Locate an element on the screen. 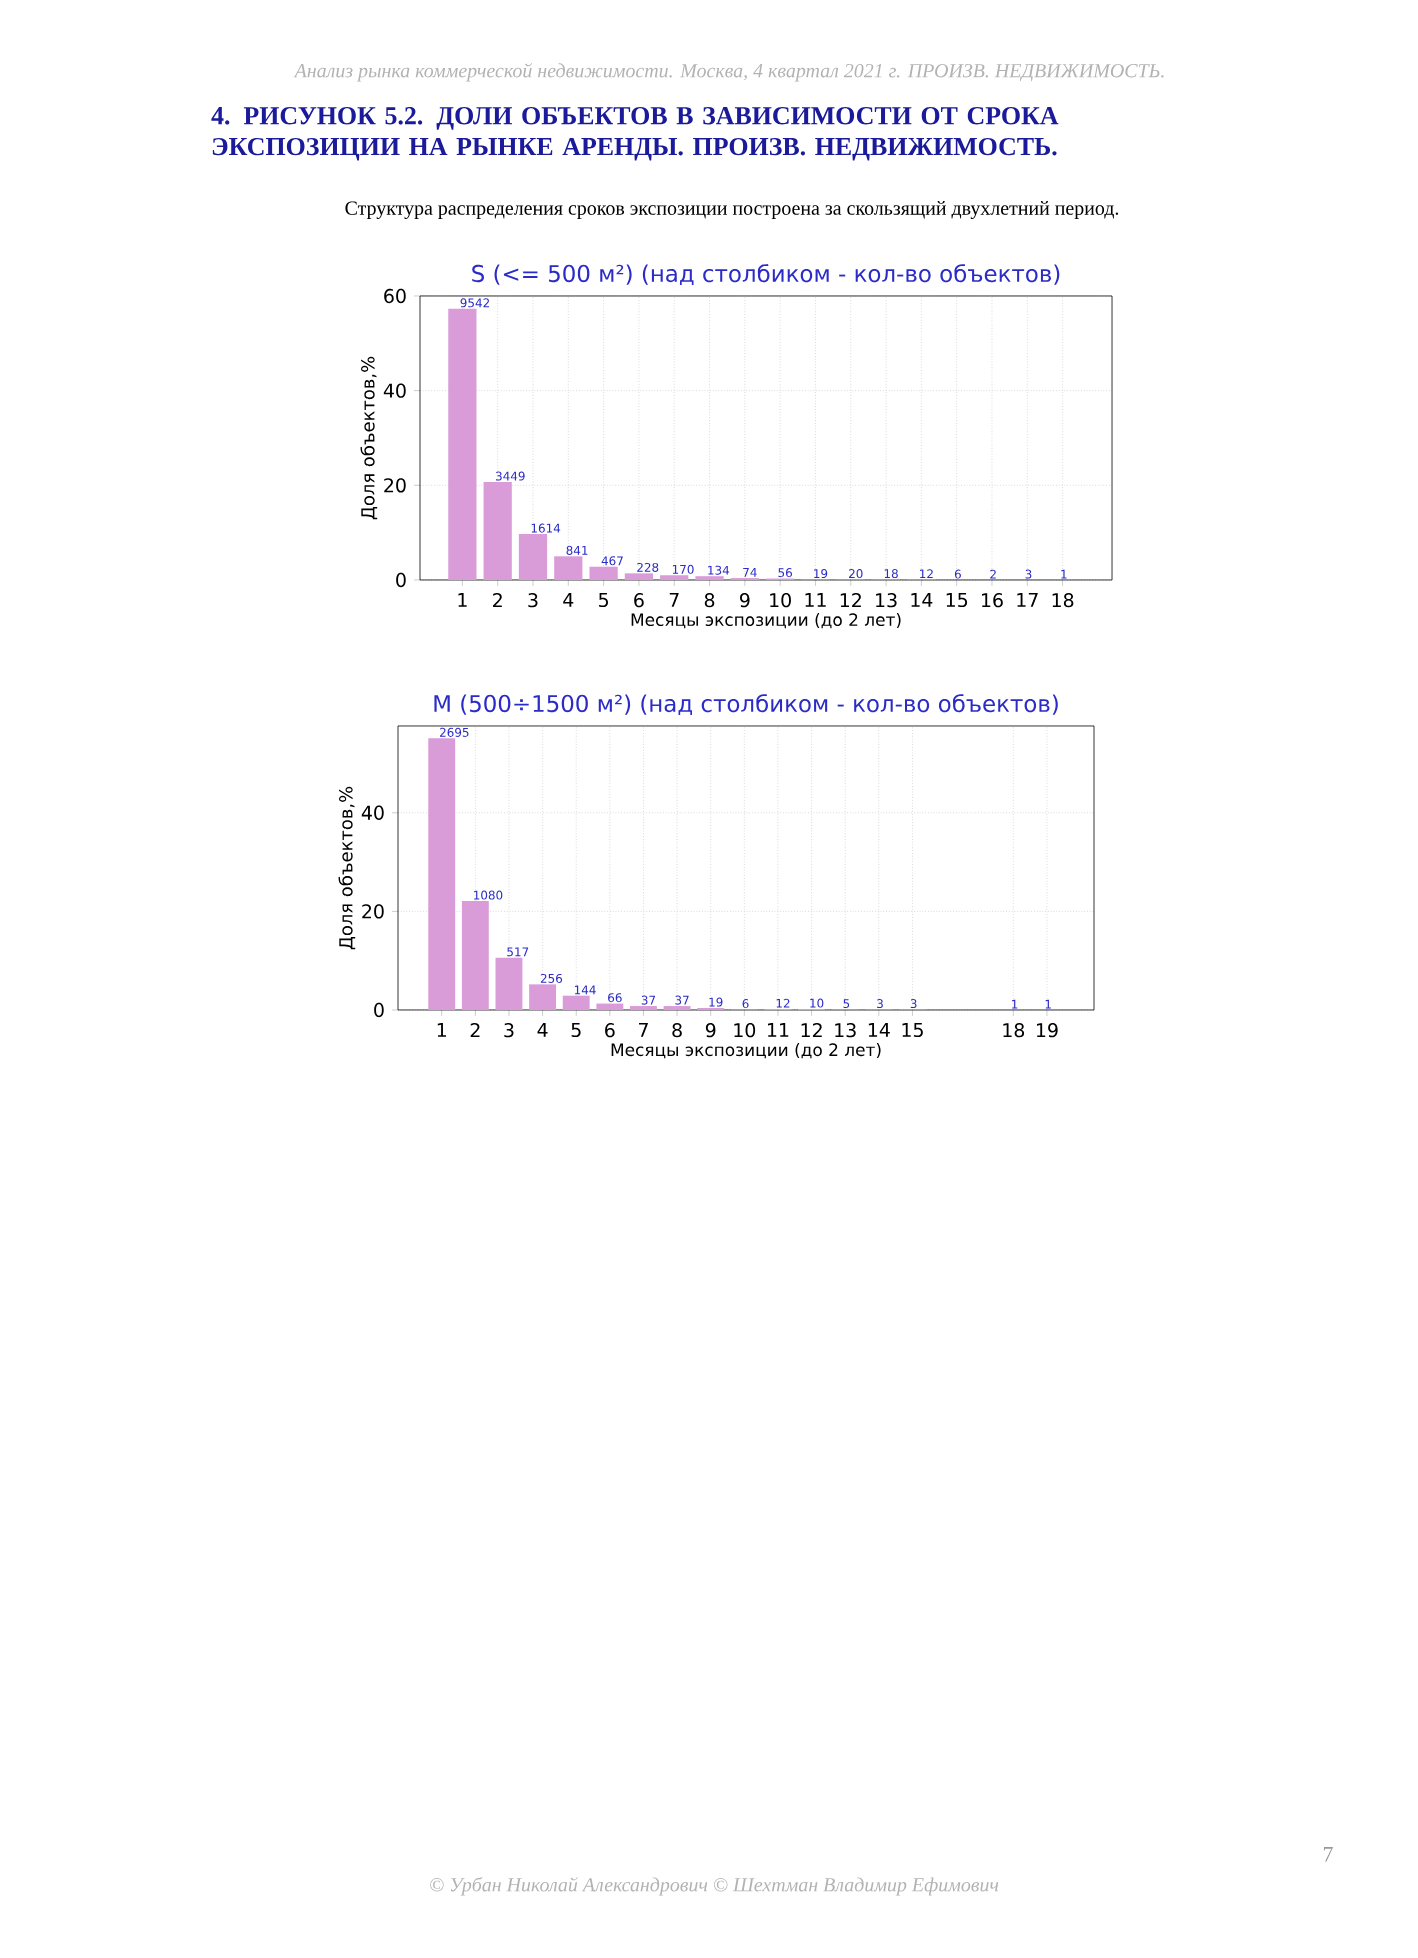 The image size is (1418, 1958). x-tick-label: 19 is located at coordinates (1047, 1030).